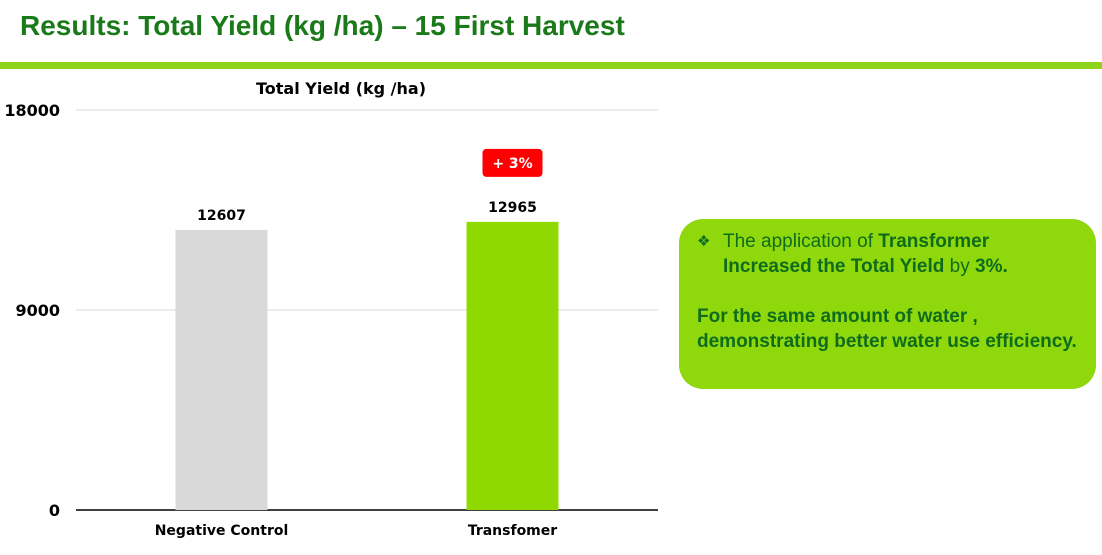 Image resolution: width=1102 pixels, height=555 pixels. What do you see at coordinates (32, 110) in the screenshot?
I see `y-tick-label: 18000` at bounding box center [32, 110].